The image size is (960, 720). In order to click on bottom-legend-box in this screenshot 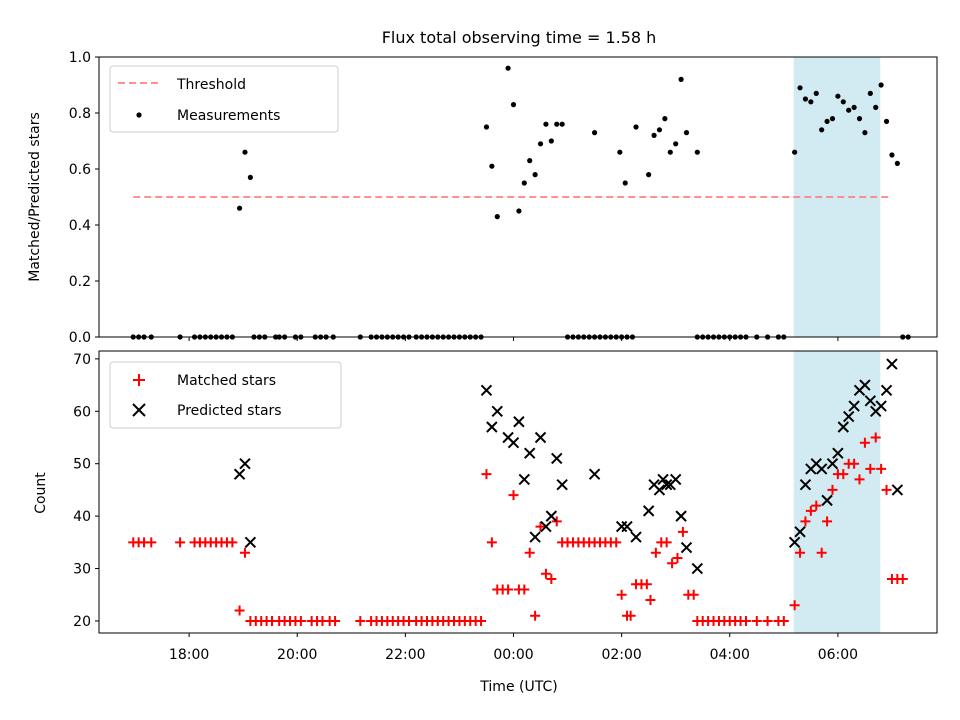, I will do `click(225, 395)`.